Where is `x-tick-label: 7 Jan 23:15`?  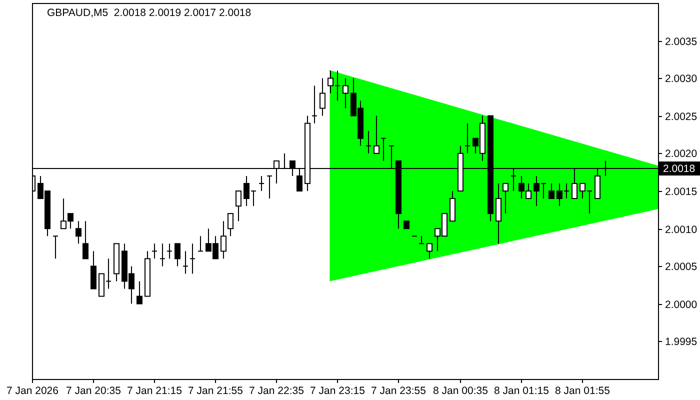
x-tick-label: 7 Jan 23:15 is located at coordinates (338, 391).